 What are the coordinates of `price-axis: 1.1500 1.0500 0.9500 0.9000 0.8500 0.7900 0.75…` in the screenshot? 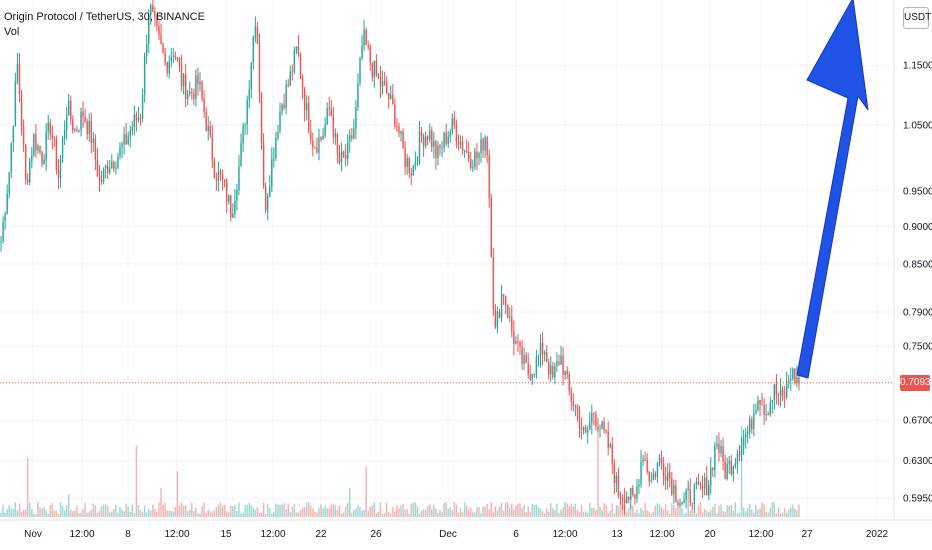 It's located at (917, 283).